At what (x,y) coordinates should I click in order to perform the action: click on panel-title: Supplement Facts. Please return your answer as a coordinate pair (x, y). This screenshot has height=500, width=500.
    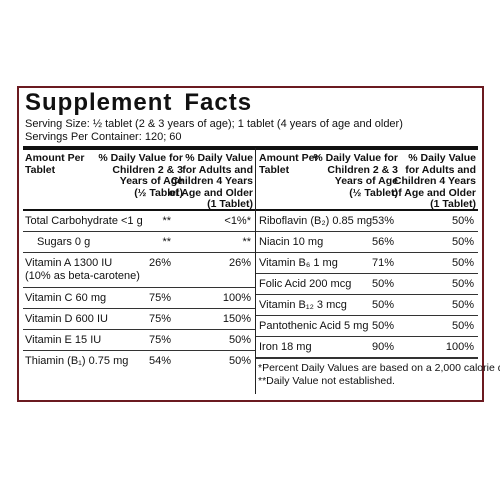
    Looking at the image, I should click on (138, 103).